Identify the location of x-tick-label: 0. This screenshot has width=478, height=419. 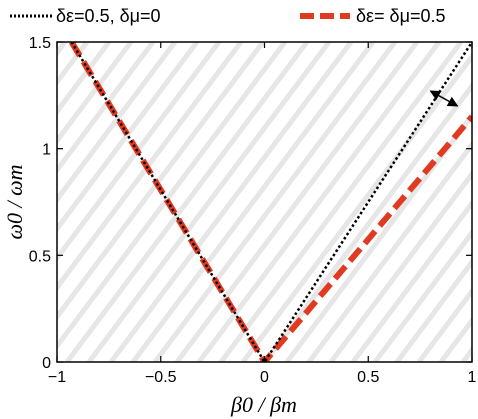
(264, 377).